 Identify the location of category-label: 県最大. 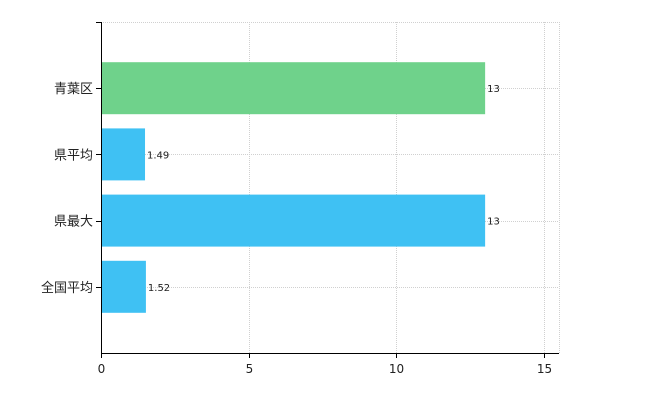
(73, 222).